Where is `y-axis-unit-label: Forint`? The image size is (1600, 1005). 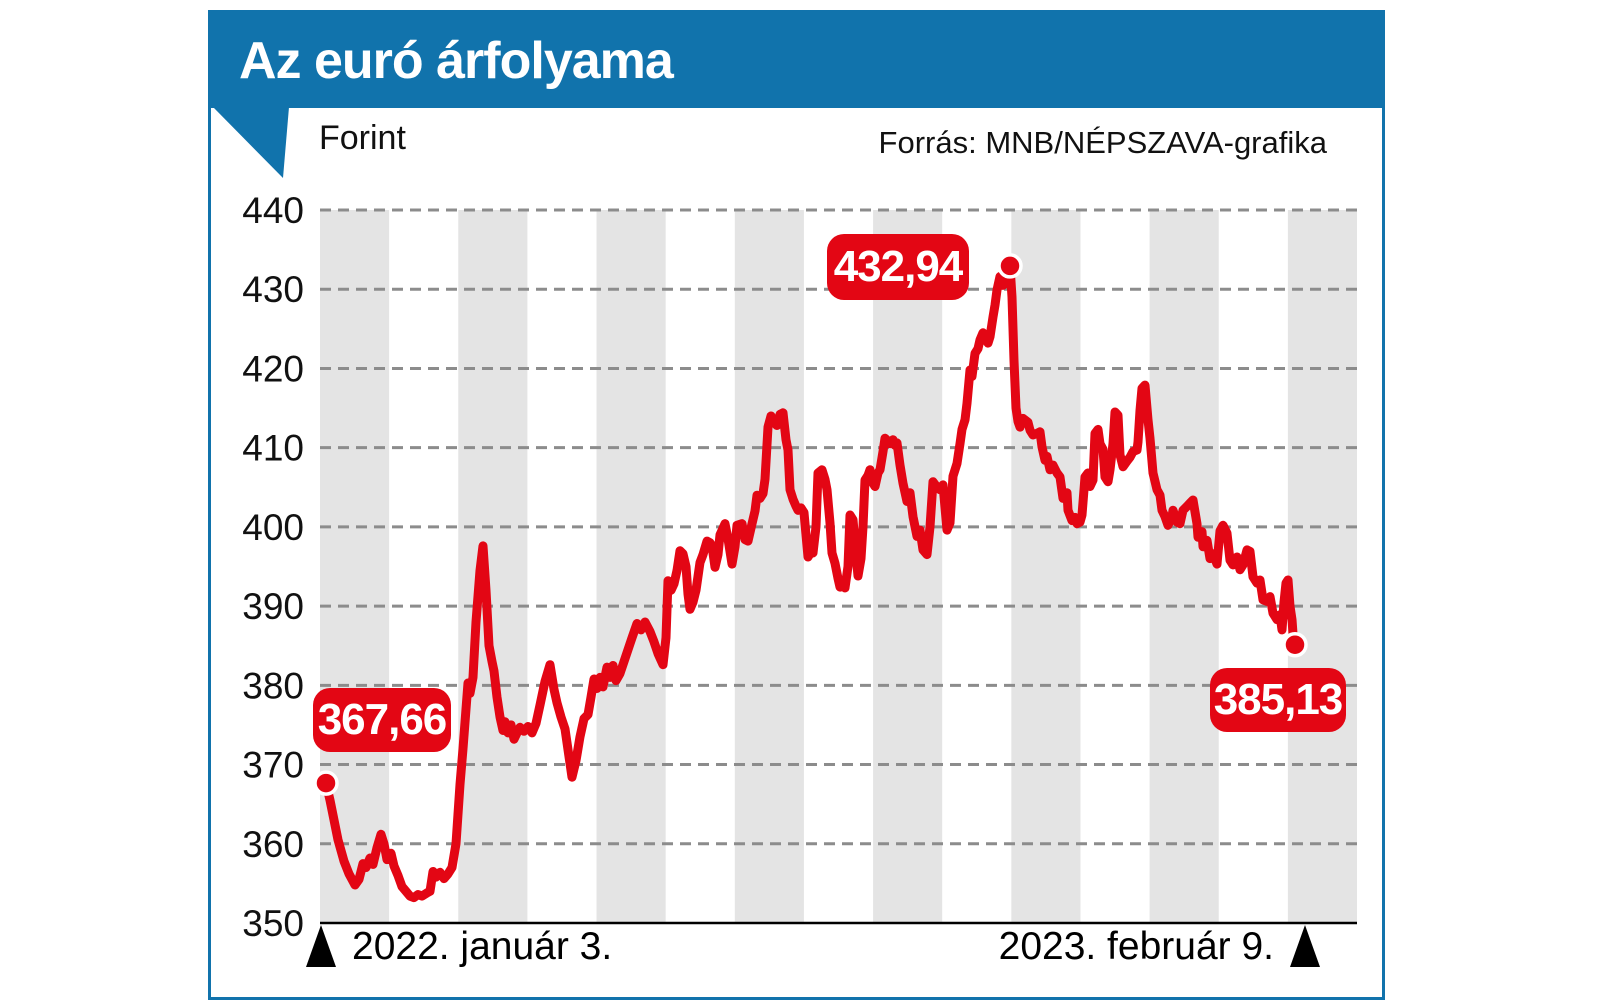 y-axis-unit-label: Forint is located at coordinates (362, 138).